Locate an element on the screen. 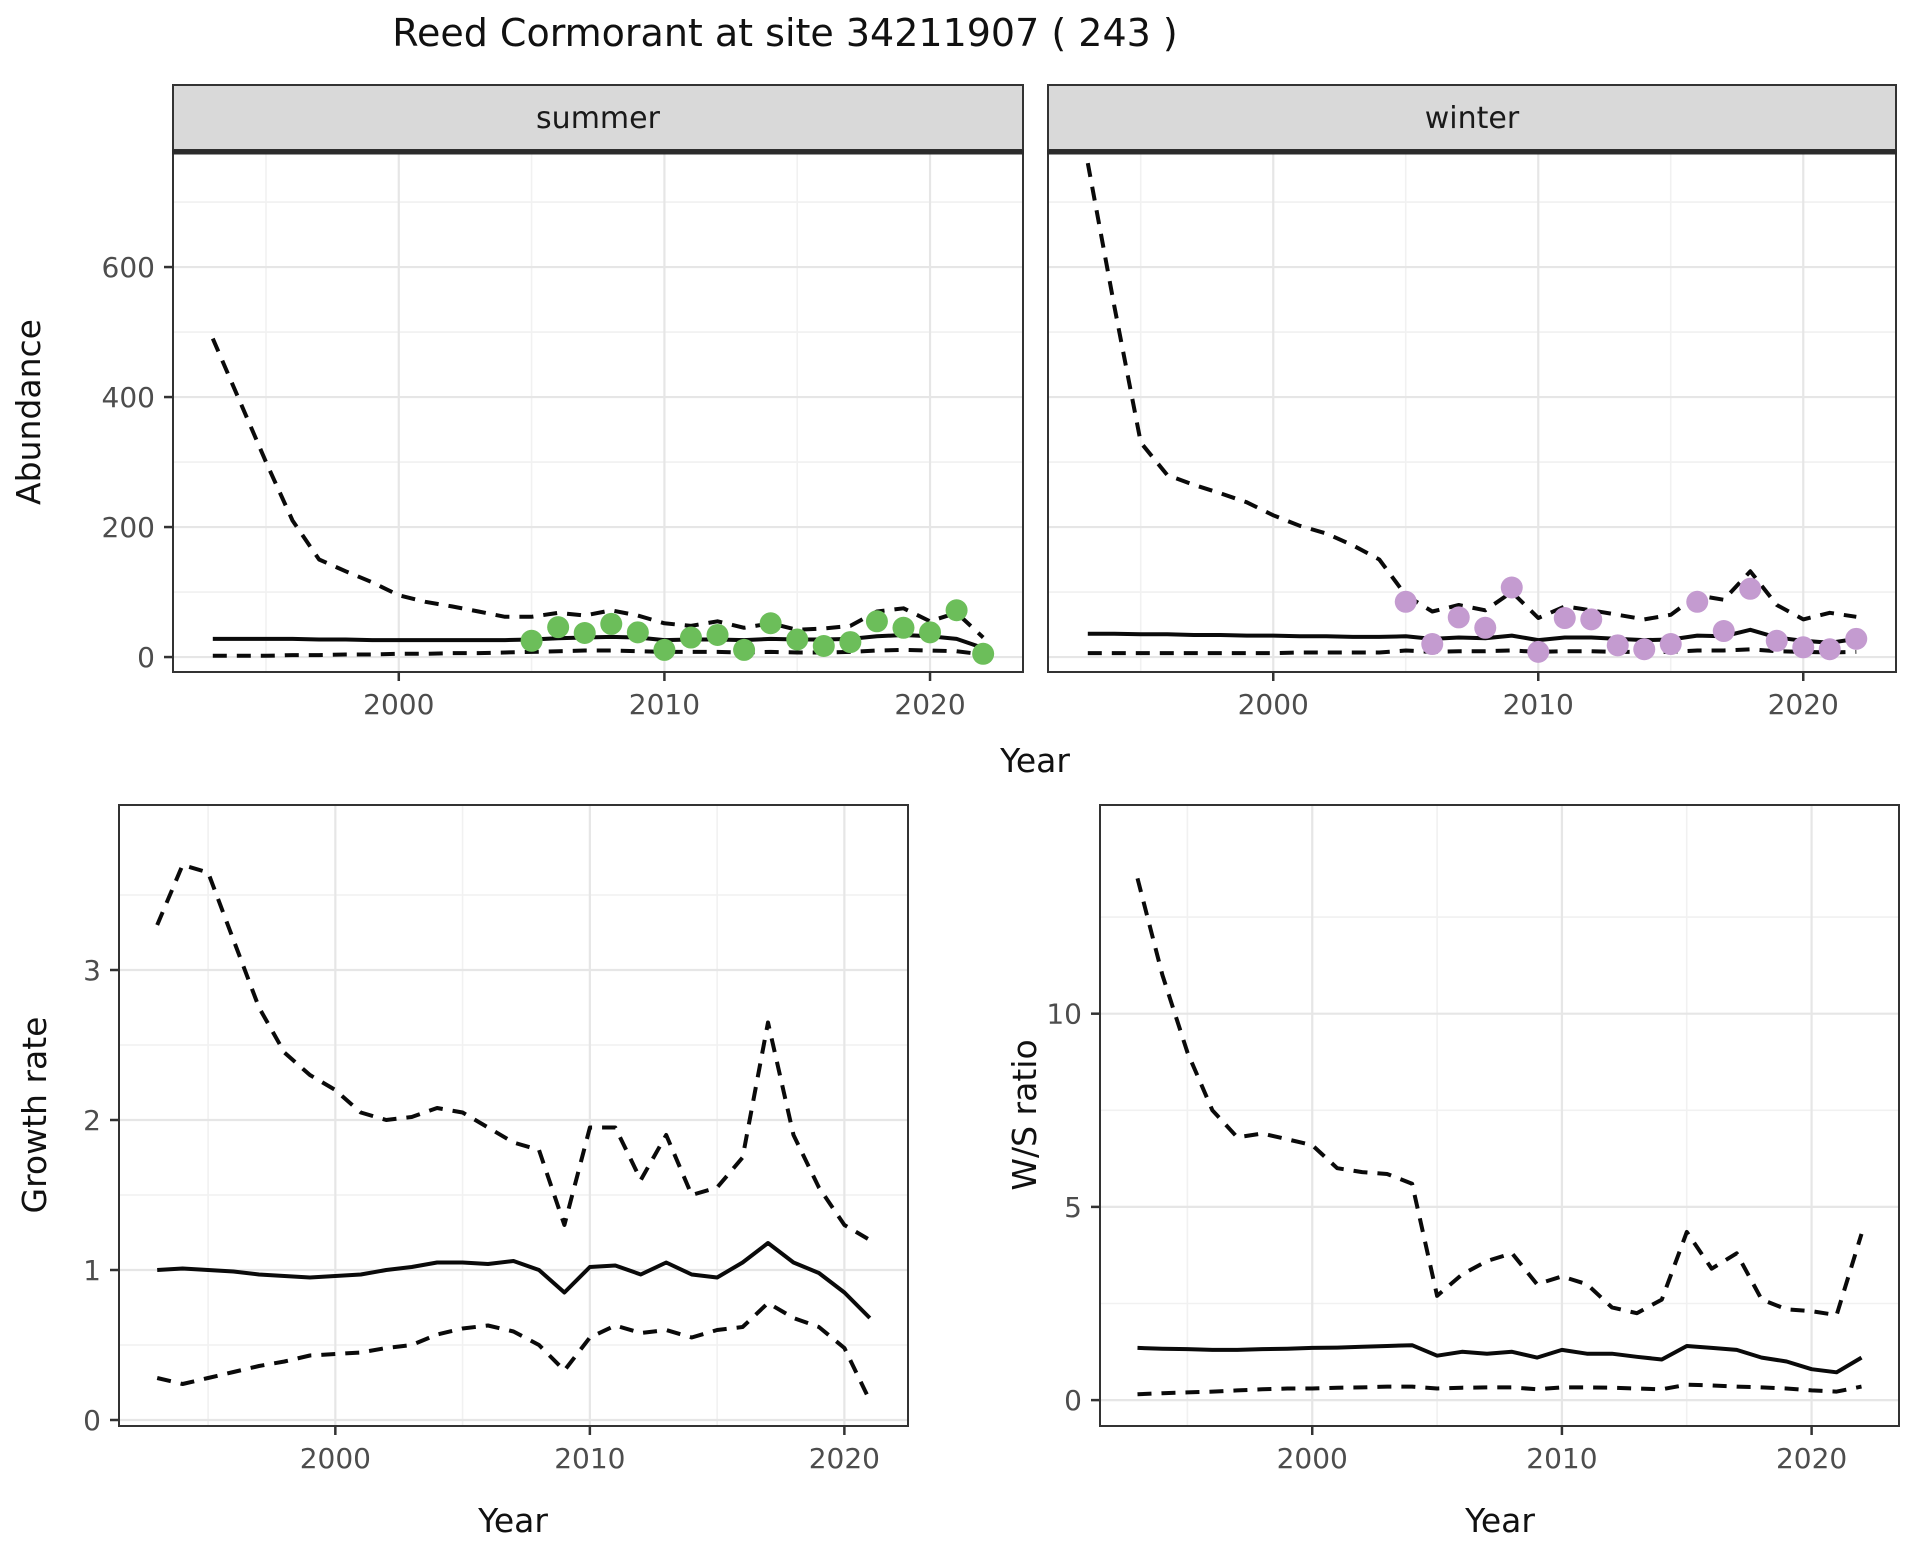 The height and width of the screenshot is (1560, 1920). ws-x-axis-title: Year is located at coordinates (1499, 1520).